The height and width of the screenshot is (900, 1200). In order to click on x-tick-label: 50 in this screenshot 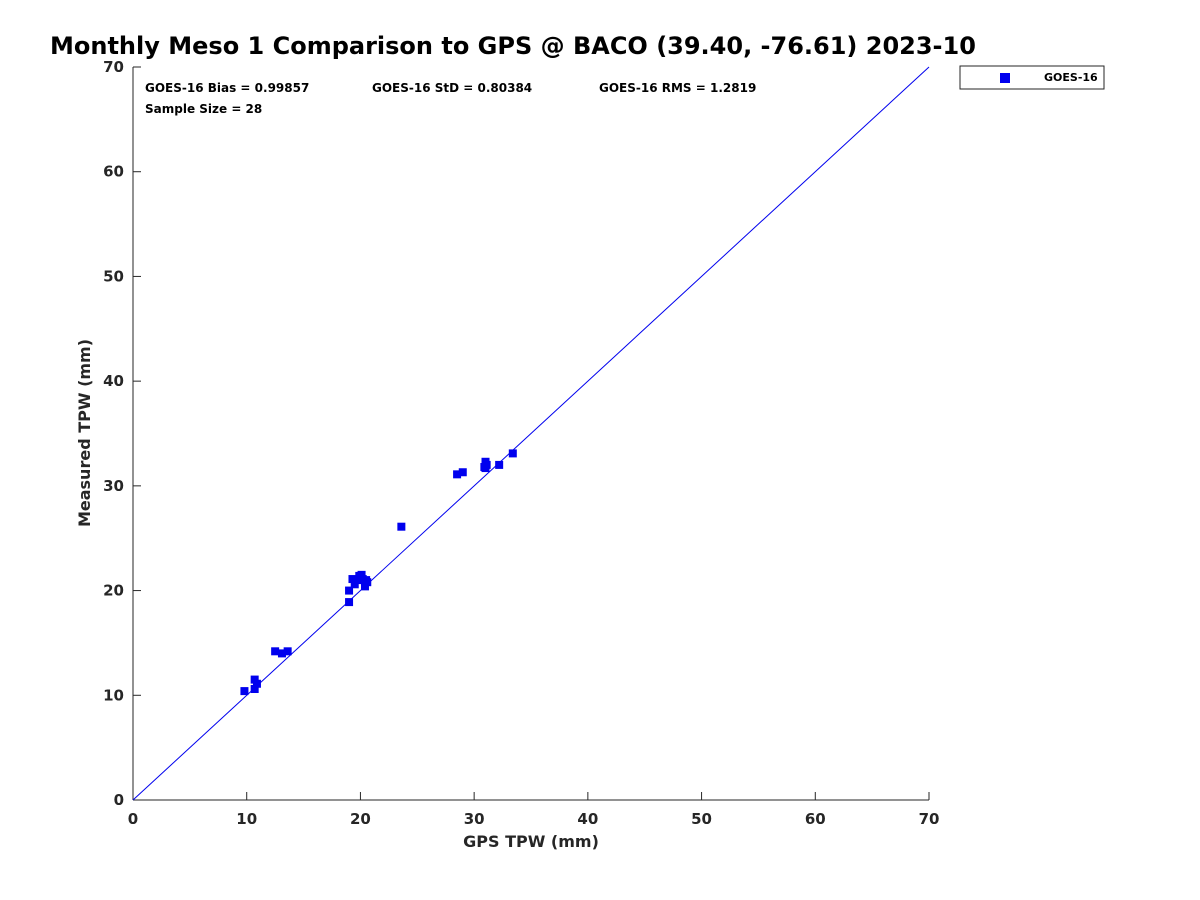, I will do `click(701, 819)`.